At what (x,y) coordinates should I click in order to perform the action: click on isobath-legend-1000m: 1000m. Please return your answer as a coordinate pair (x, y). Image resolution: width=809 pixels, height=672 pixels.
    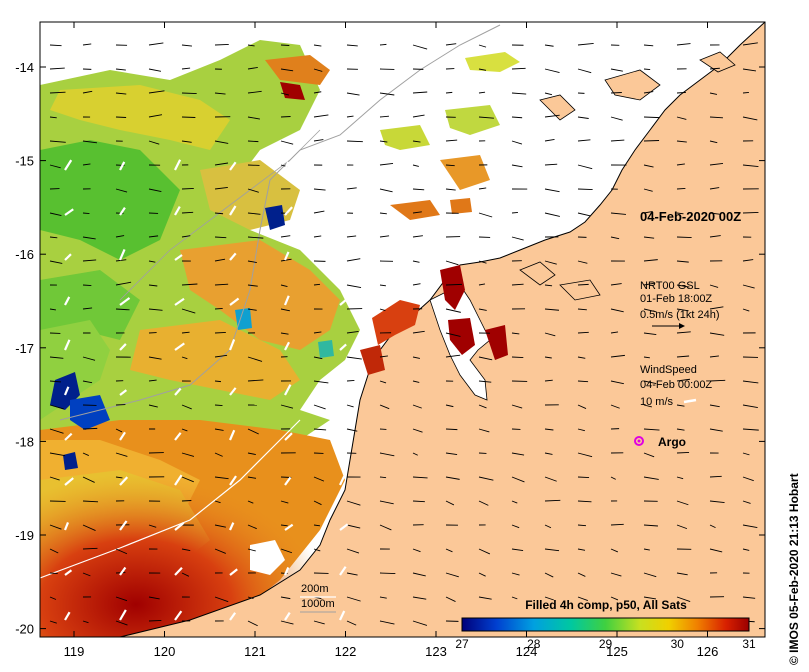
    Looking at the image, I should click on (318, 604).